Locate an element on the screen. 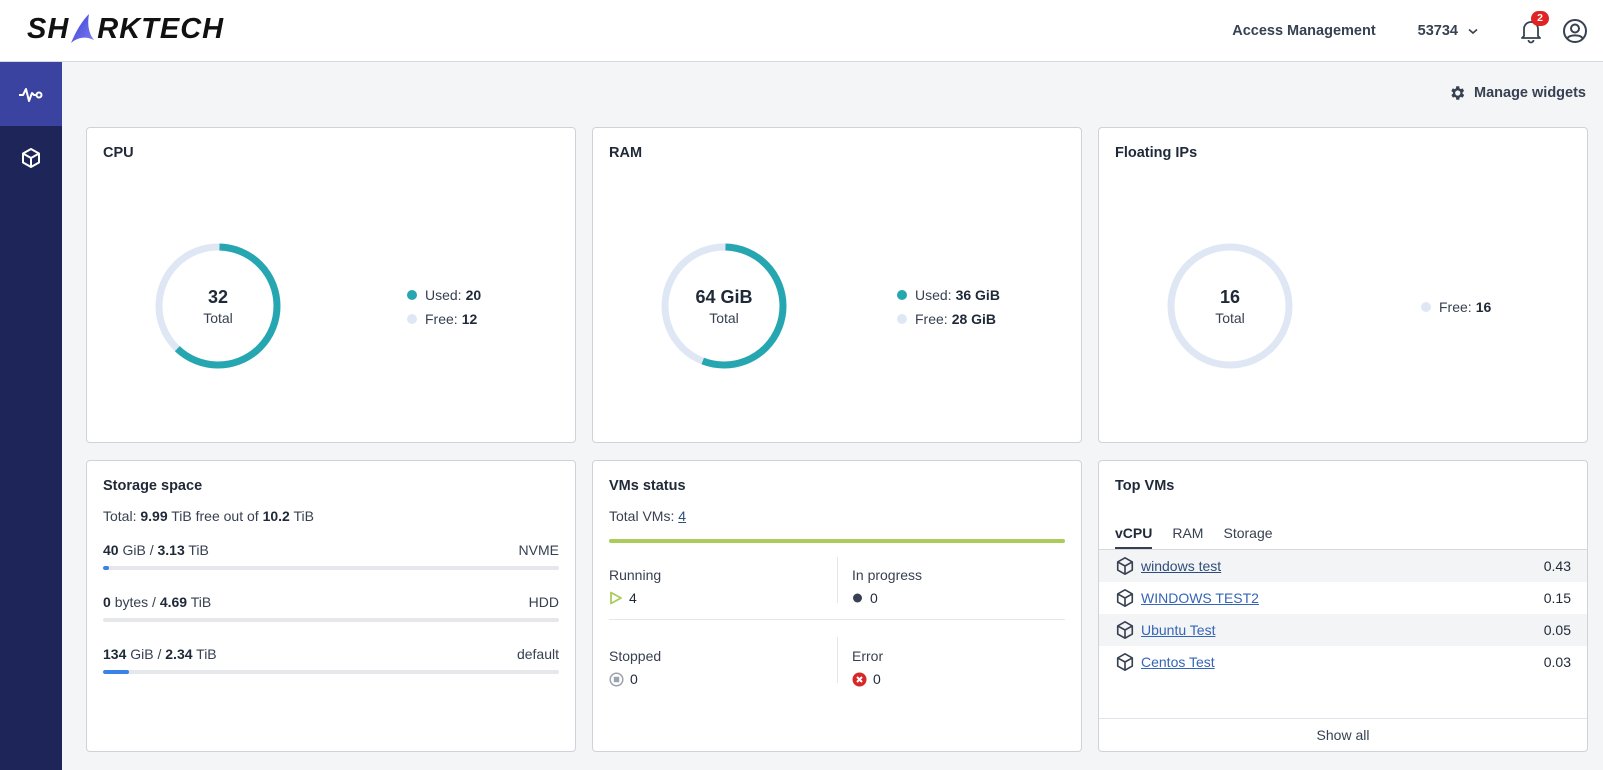 The height and width of the screenshot is (770, 1603). legend-free: Free: 16 is located at coordinates (1456, 307).